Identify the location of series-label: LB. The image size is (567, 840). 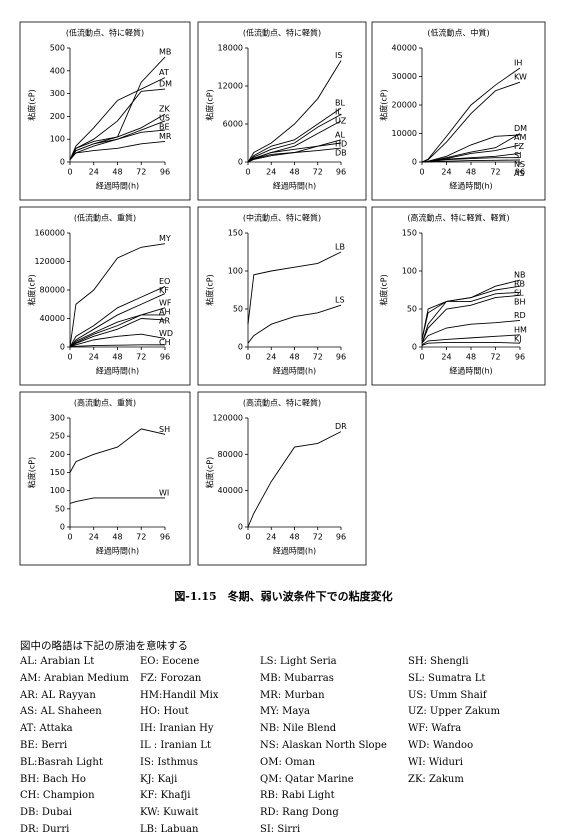
(340, 247).